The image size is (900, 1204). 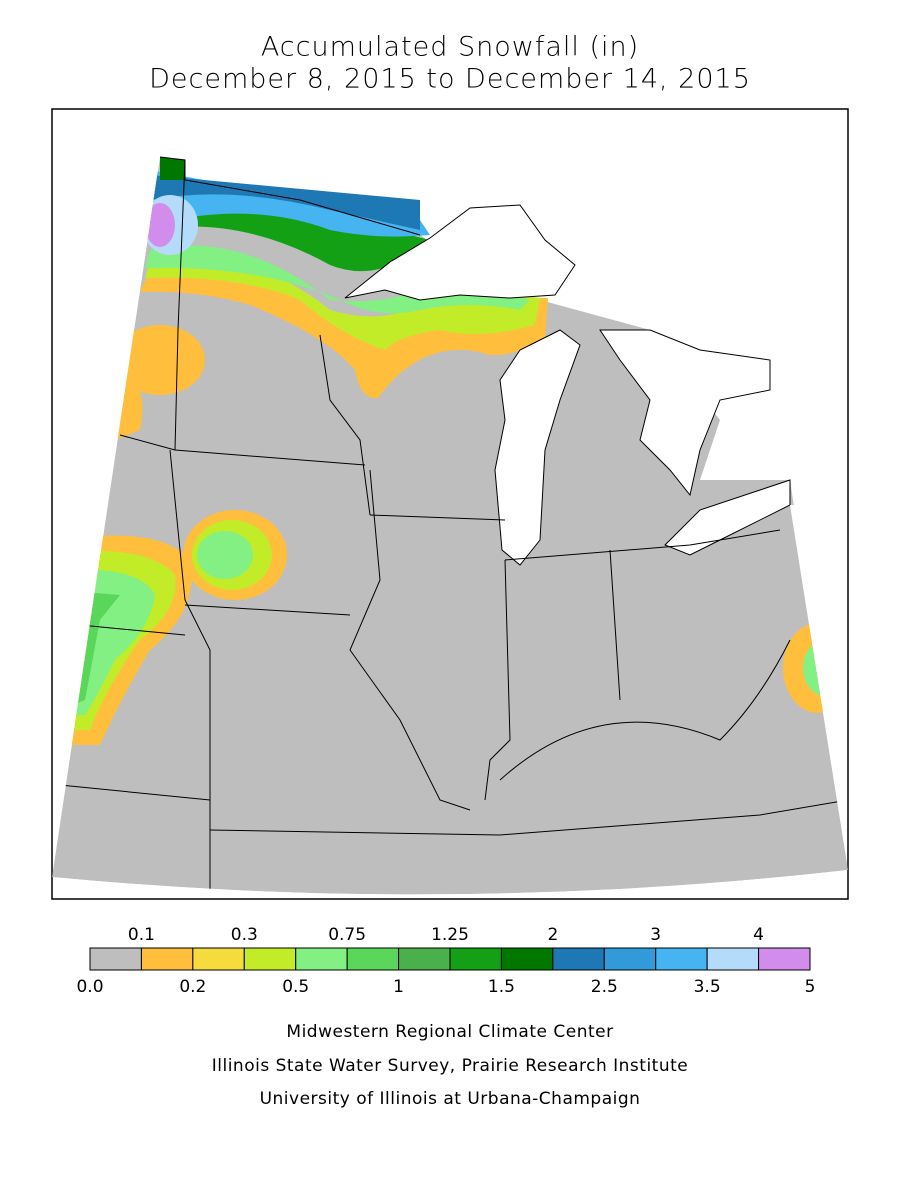 I want to click on legend-label: 0.1, so click(x=141, y=935).